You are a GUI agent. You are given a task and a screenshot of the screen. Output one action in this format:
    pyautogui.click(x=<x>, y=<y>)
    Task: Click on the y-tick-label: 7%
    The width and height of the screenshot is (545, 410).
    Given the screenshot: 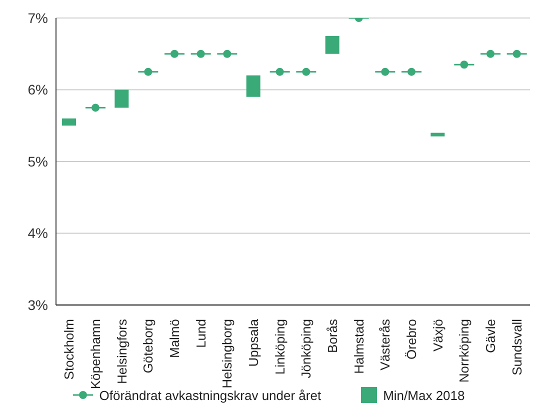 What is the action you would take?
    pyautogui.click(x=38, y=18)
    